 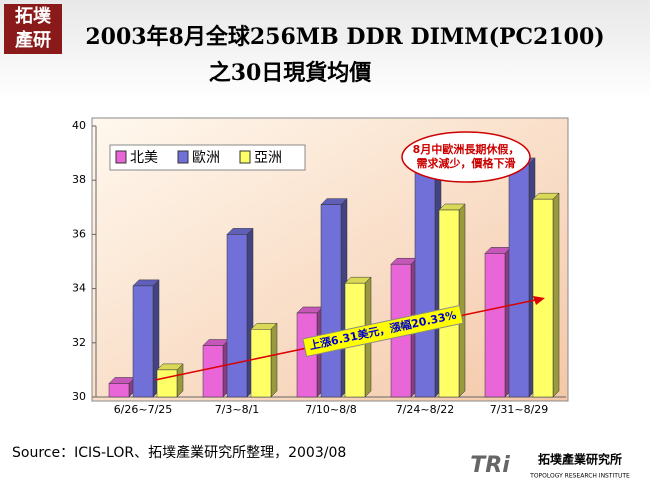 I want to click on x-tick-label: 7/3~8/1, so click(x=237, y=409).